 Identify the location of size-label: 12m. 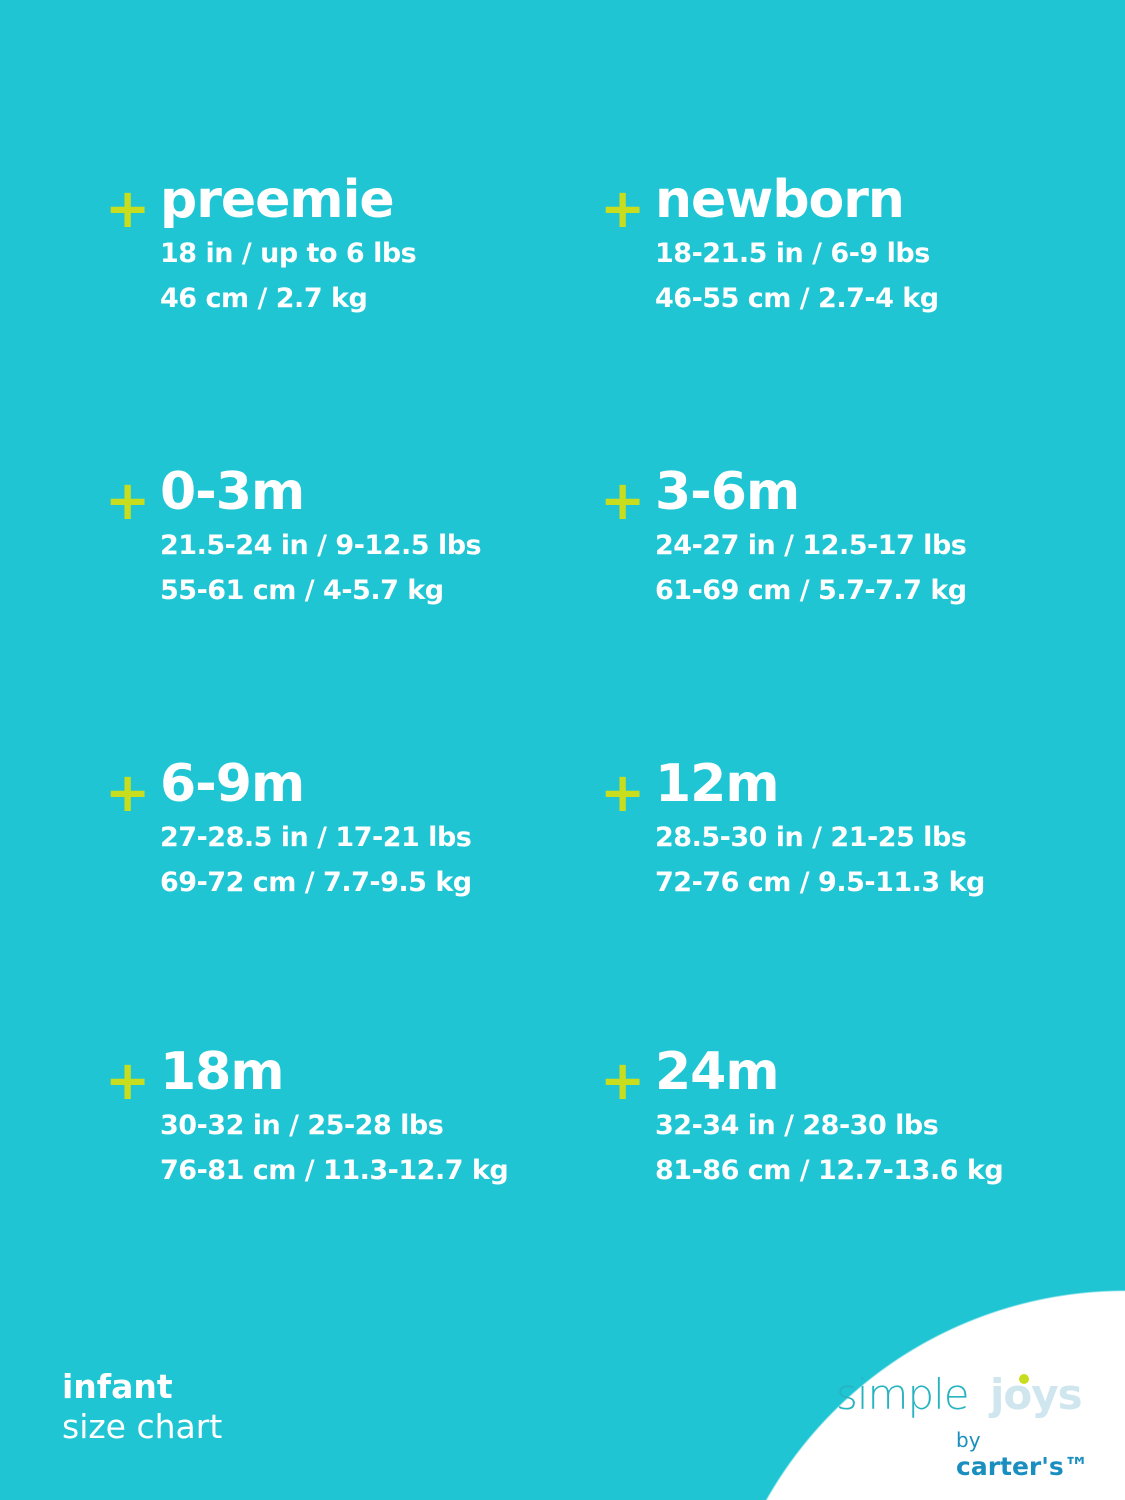
(717, 784).